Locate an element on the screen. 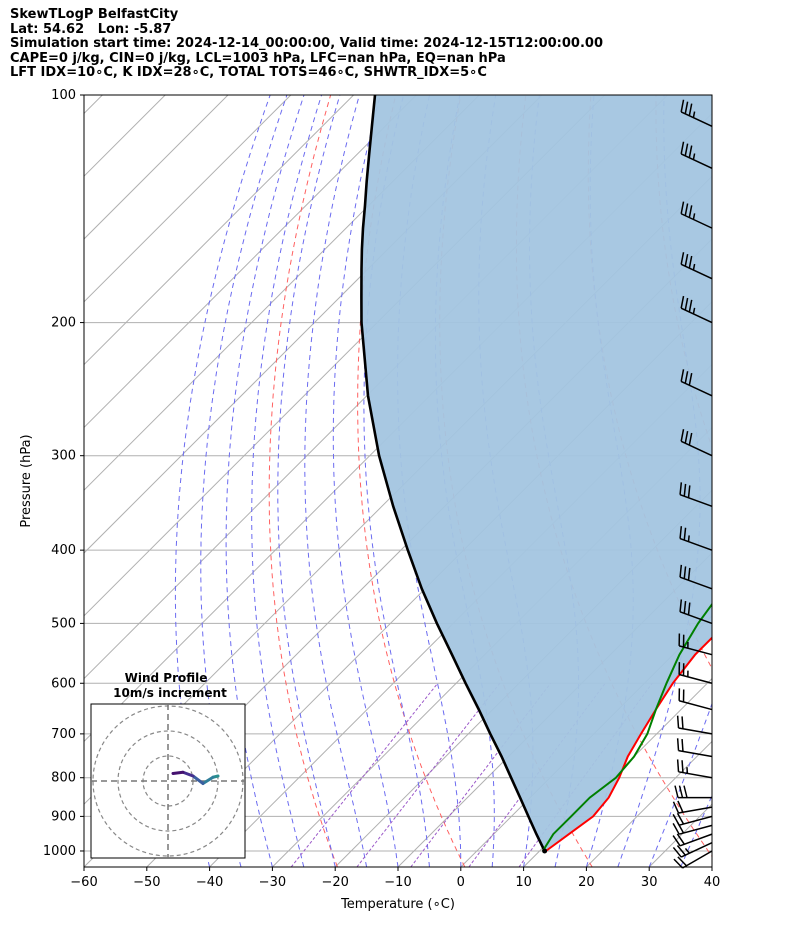 The height and width of the screenshot is (937, 794). x-tick-label: 40 is located at coordinates (712, 882).